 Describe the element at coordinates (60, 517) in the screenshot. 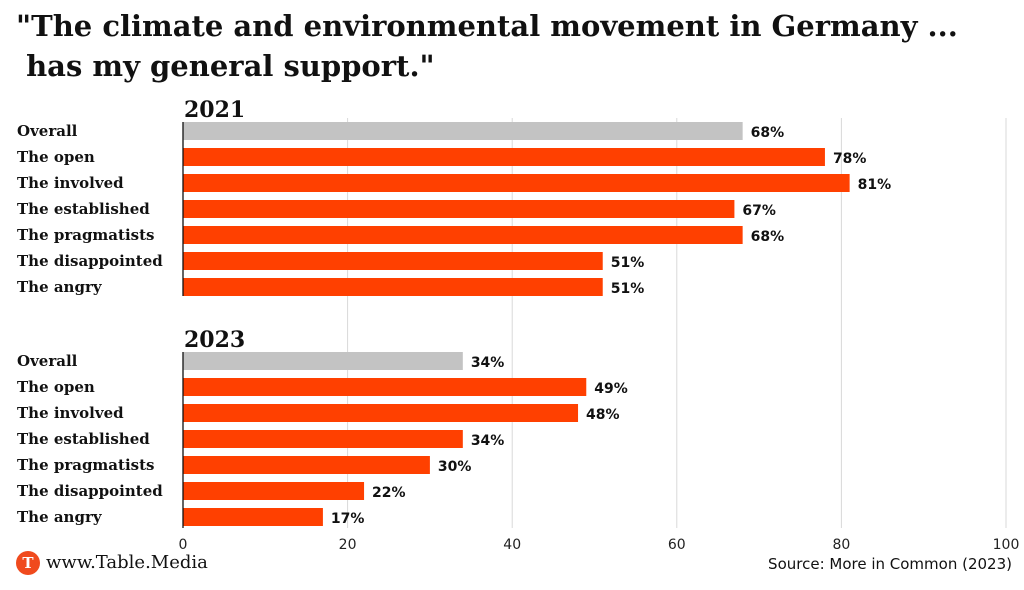

I see `category-label-2023-the-angry: The angry` at that location.